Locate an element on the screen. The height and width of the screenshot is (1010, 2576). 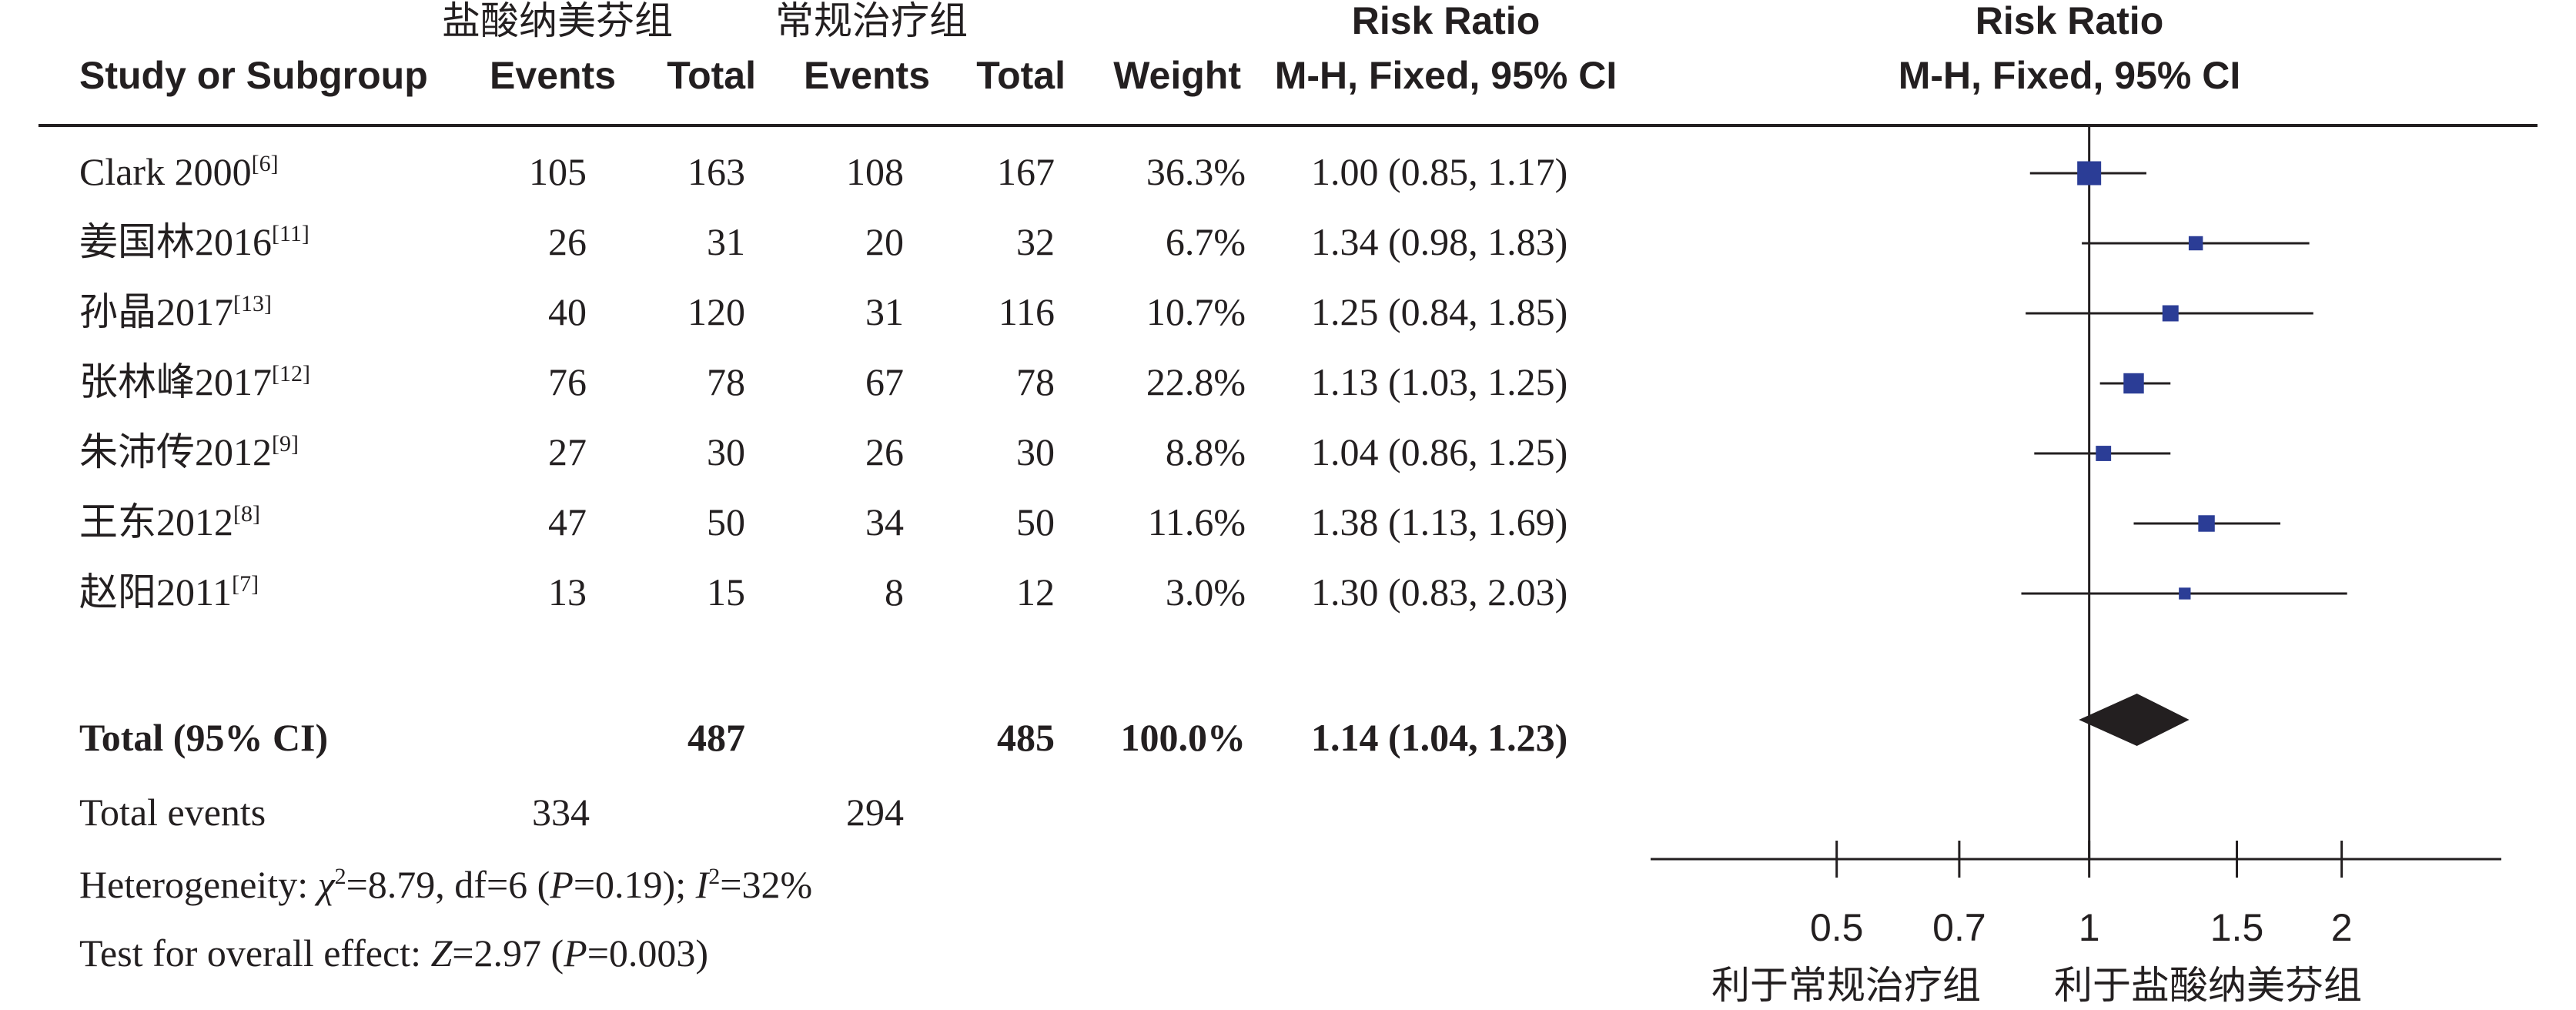
x-tick-label: 2 is located at coordinates (2342, 927).